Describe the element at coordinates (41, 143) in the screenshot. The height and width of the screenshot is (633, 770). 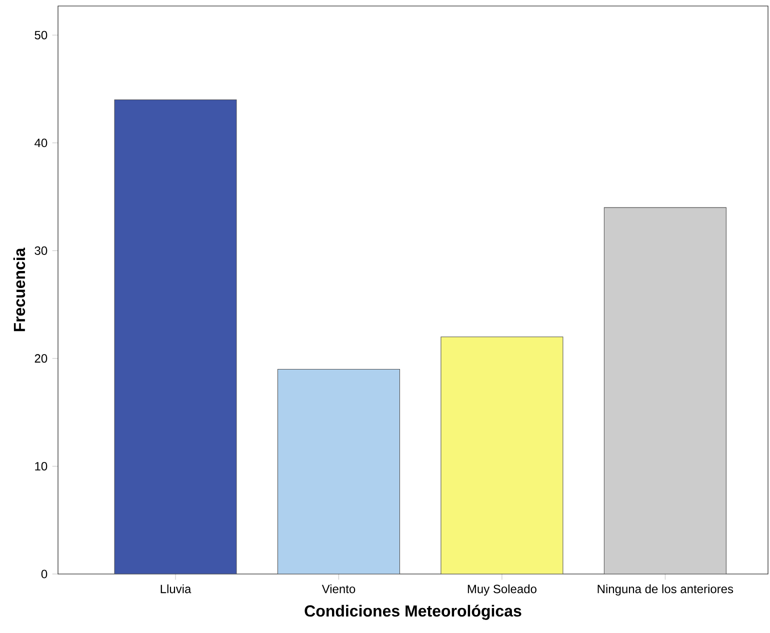
I see `y-tick-label: 40` at that location.